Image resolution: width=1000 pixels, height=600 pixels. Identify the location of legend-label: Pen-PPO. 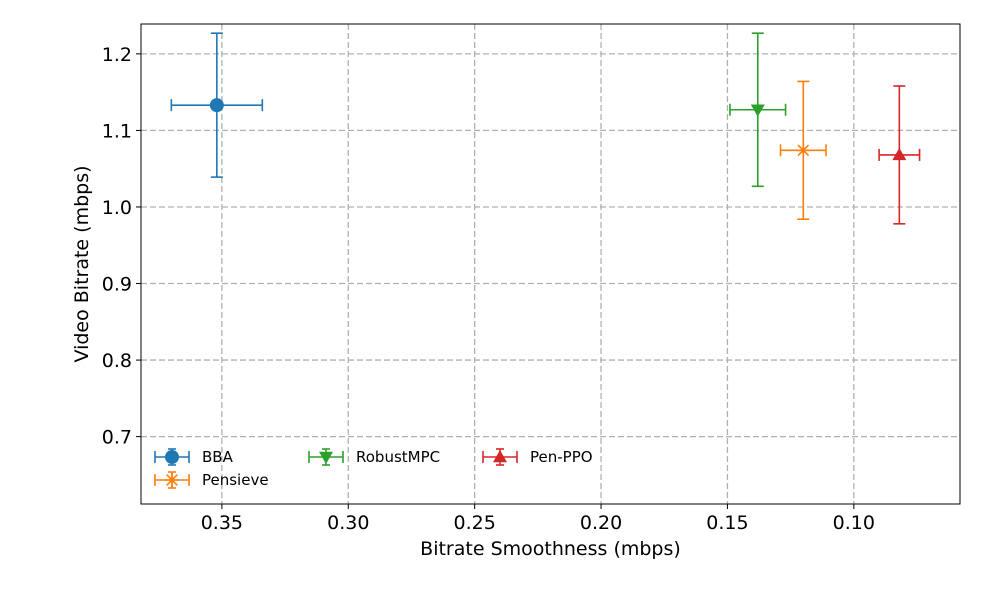
(561, 457).